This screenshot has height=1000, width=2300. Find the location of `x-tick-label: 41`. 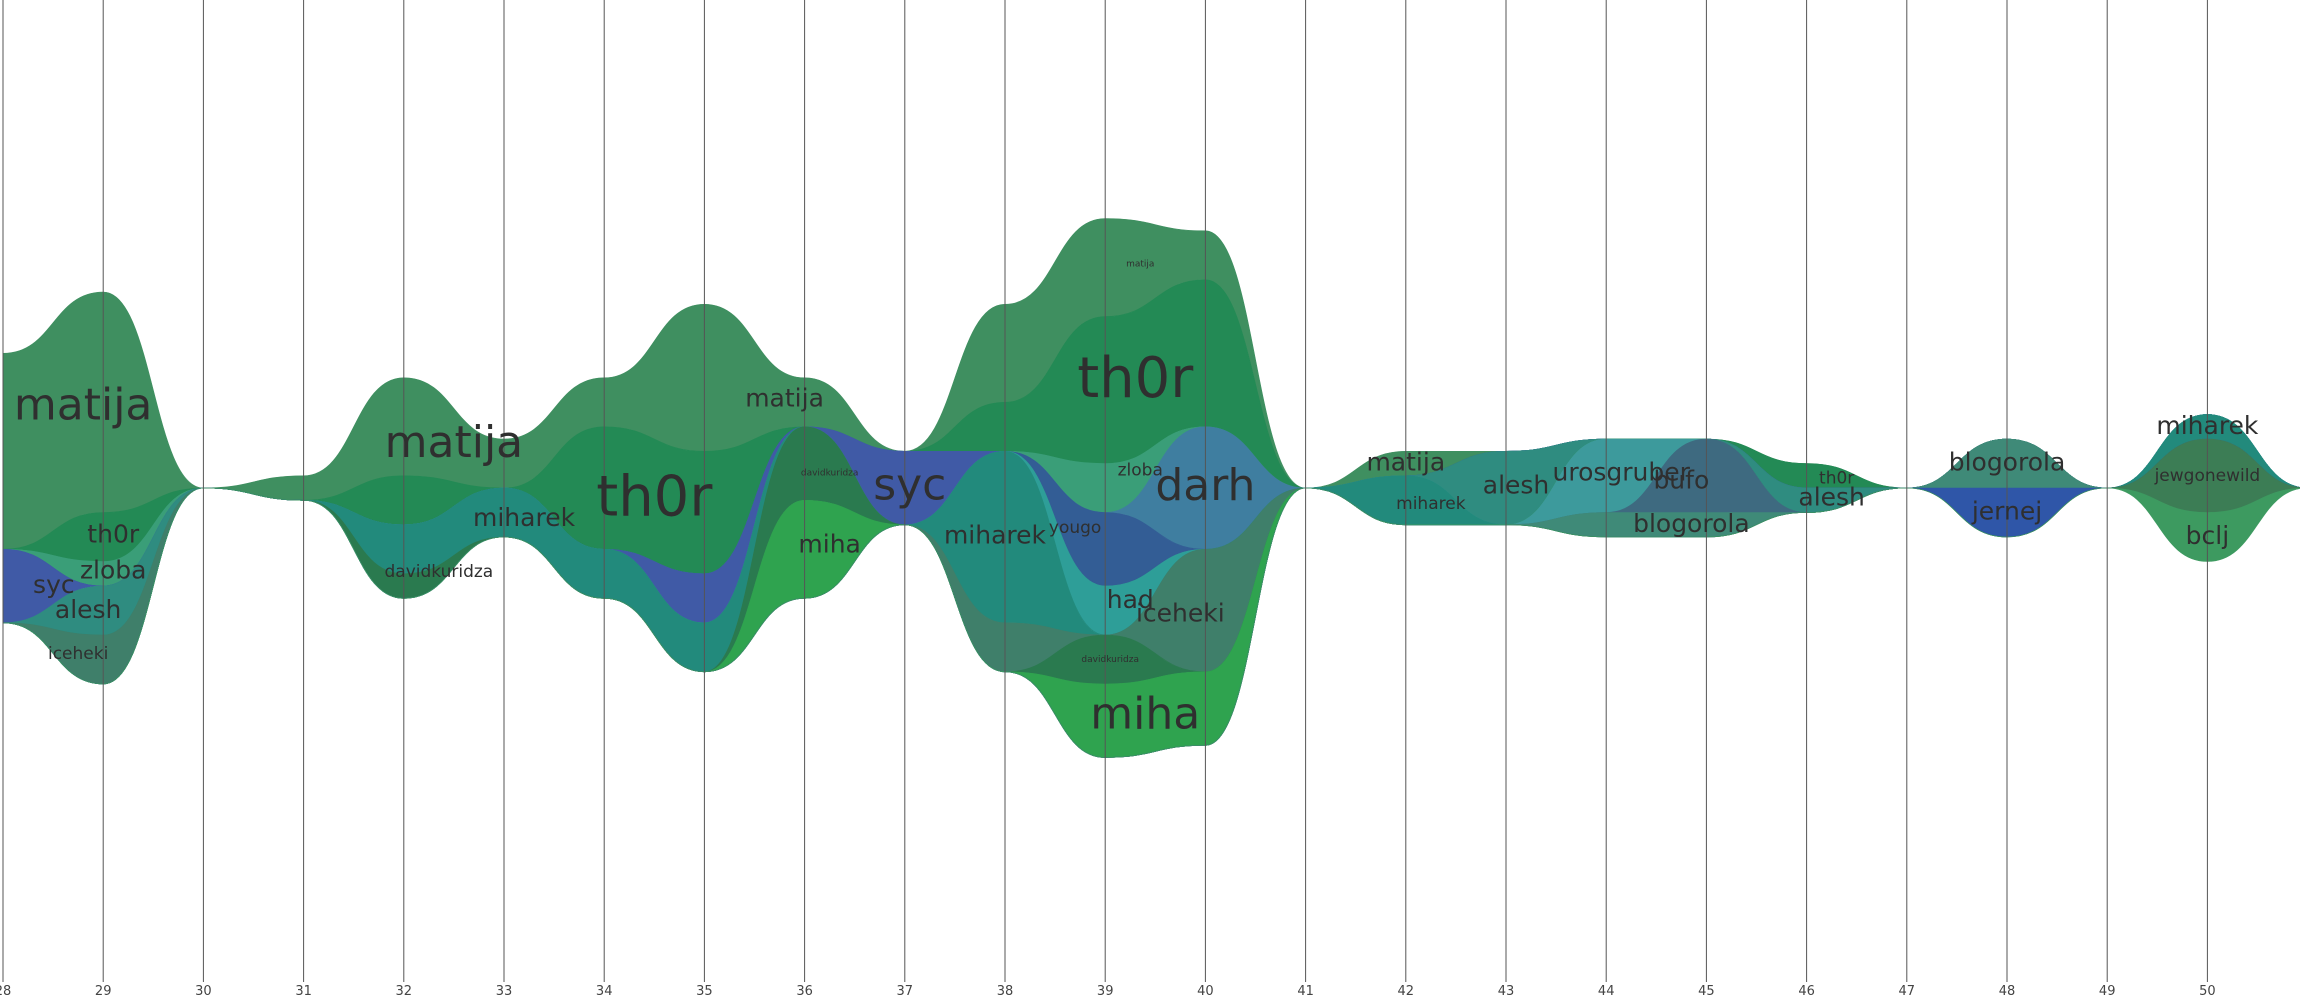

x-tick-label: 41 is located at coordinates (1305, 991).